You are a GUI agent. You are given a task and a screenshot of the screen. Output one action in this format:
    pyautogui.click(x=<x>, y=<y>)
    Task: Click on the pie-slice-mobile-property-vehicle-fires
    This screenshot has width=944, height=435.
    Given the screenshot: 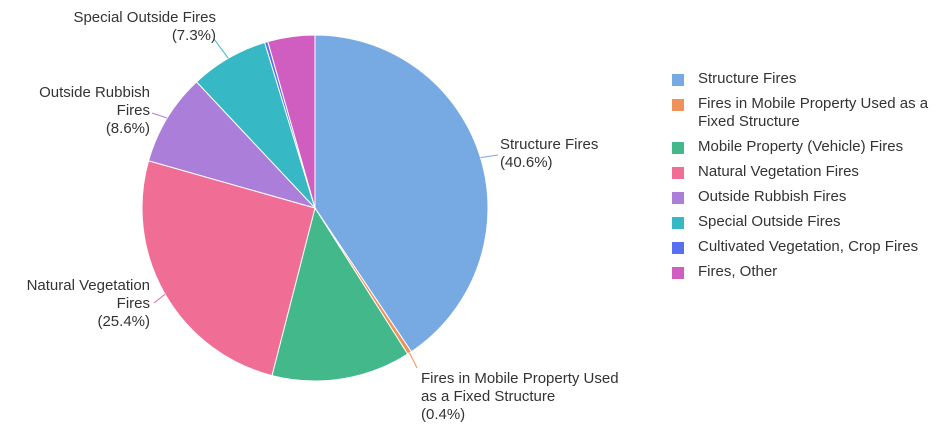 What is the action you would take?
    pyautogui.click(x=340, y=294)
    